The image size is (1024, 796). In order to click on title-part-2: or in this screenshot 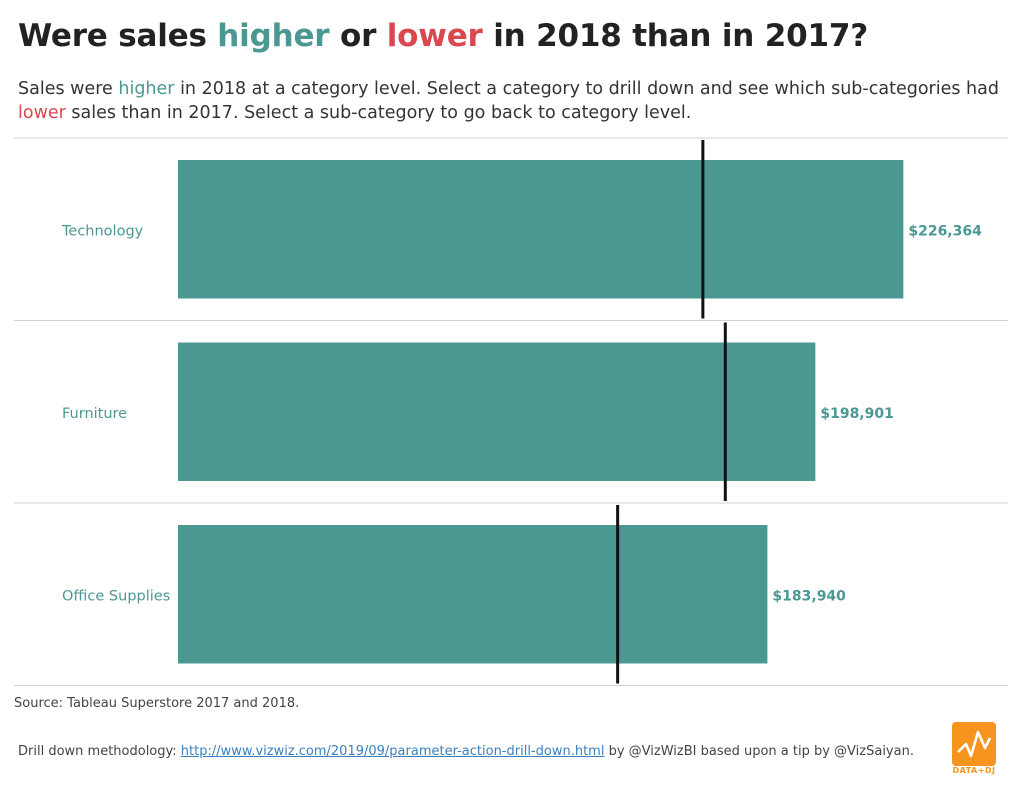, I will do `click(358, 36)`.